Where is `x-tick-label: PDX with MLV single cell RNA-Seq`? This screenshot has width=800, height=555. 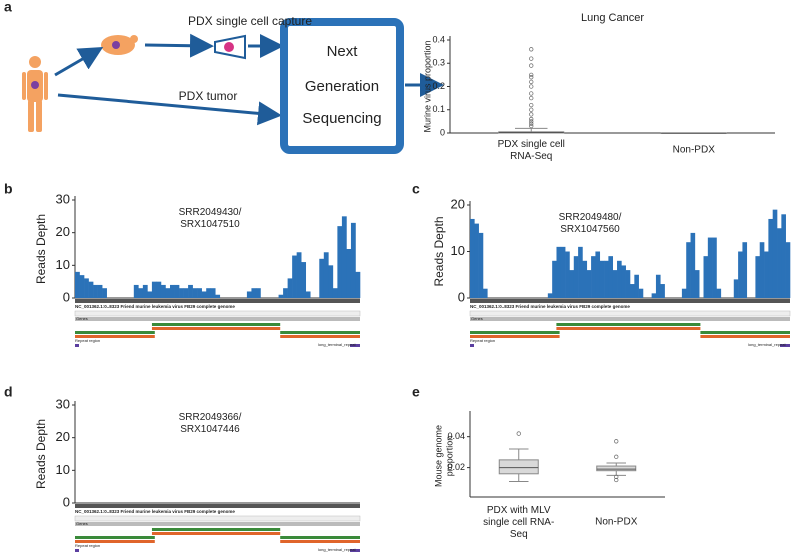
x-tick-label: PDX with MLV single cell RNA-Seq is located at coordinates (518, 522).